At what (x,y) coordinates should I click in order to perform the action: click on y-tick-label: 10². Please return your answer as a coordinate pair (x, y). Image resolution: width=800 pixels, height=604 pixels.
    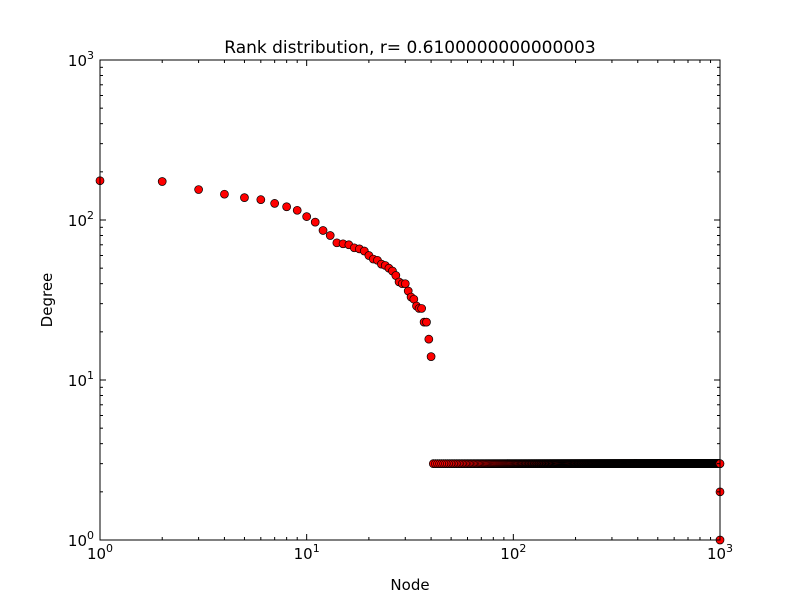
    Looking at the image, I should click on (81, 219).